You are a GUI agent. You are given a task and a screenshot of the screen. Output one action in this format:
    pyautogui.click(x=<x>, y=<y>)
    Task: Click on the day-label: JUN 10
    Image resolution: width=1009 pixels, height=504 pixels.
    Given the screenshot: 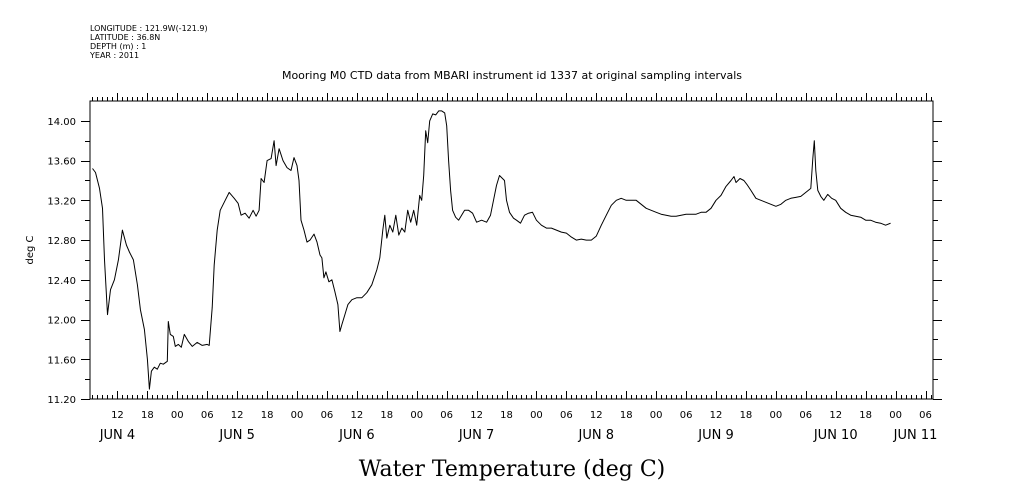 What is the action you would take?
    pyautogui.click(x=835, y=435)
    